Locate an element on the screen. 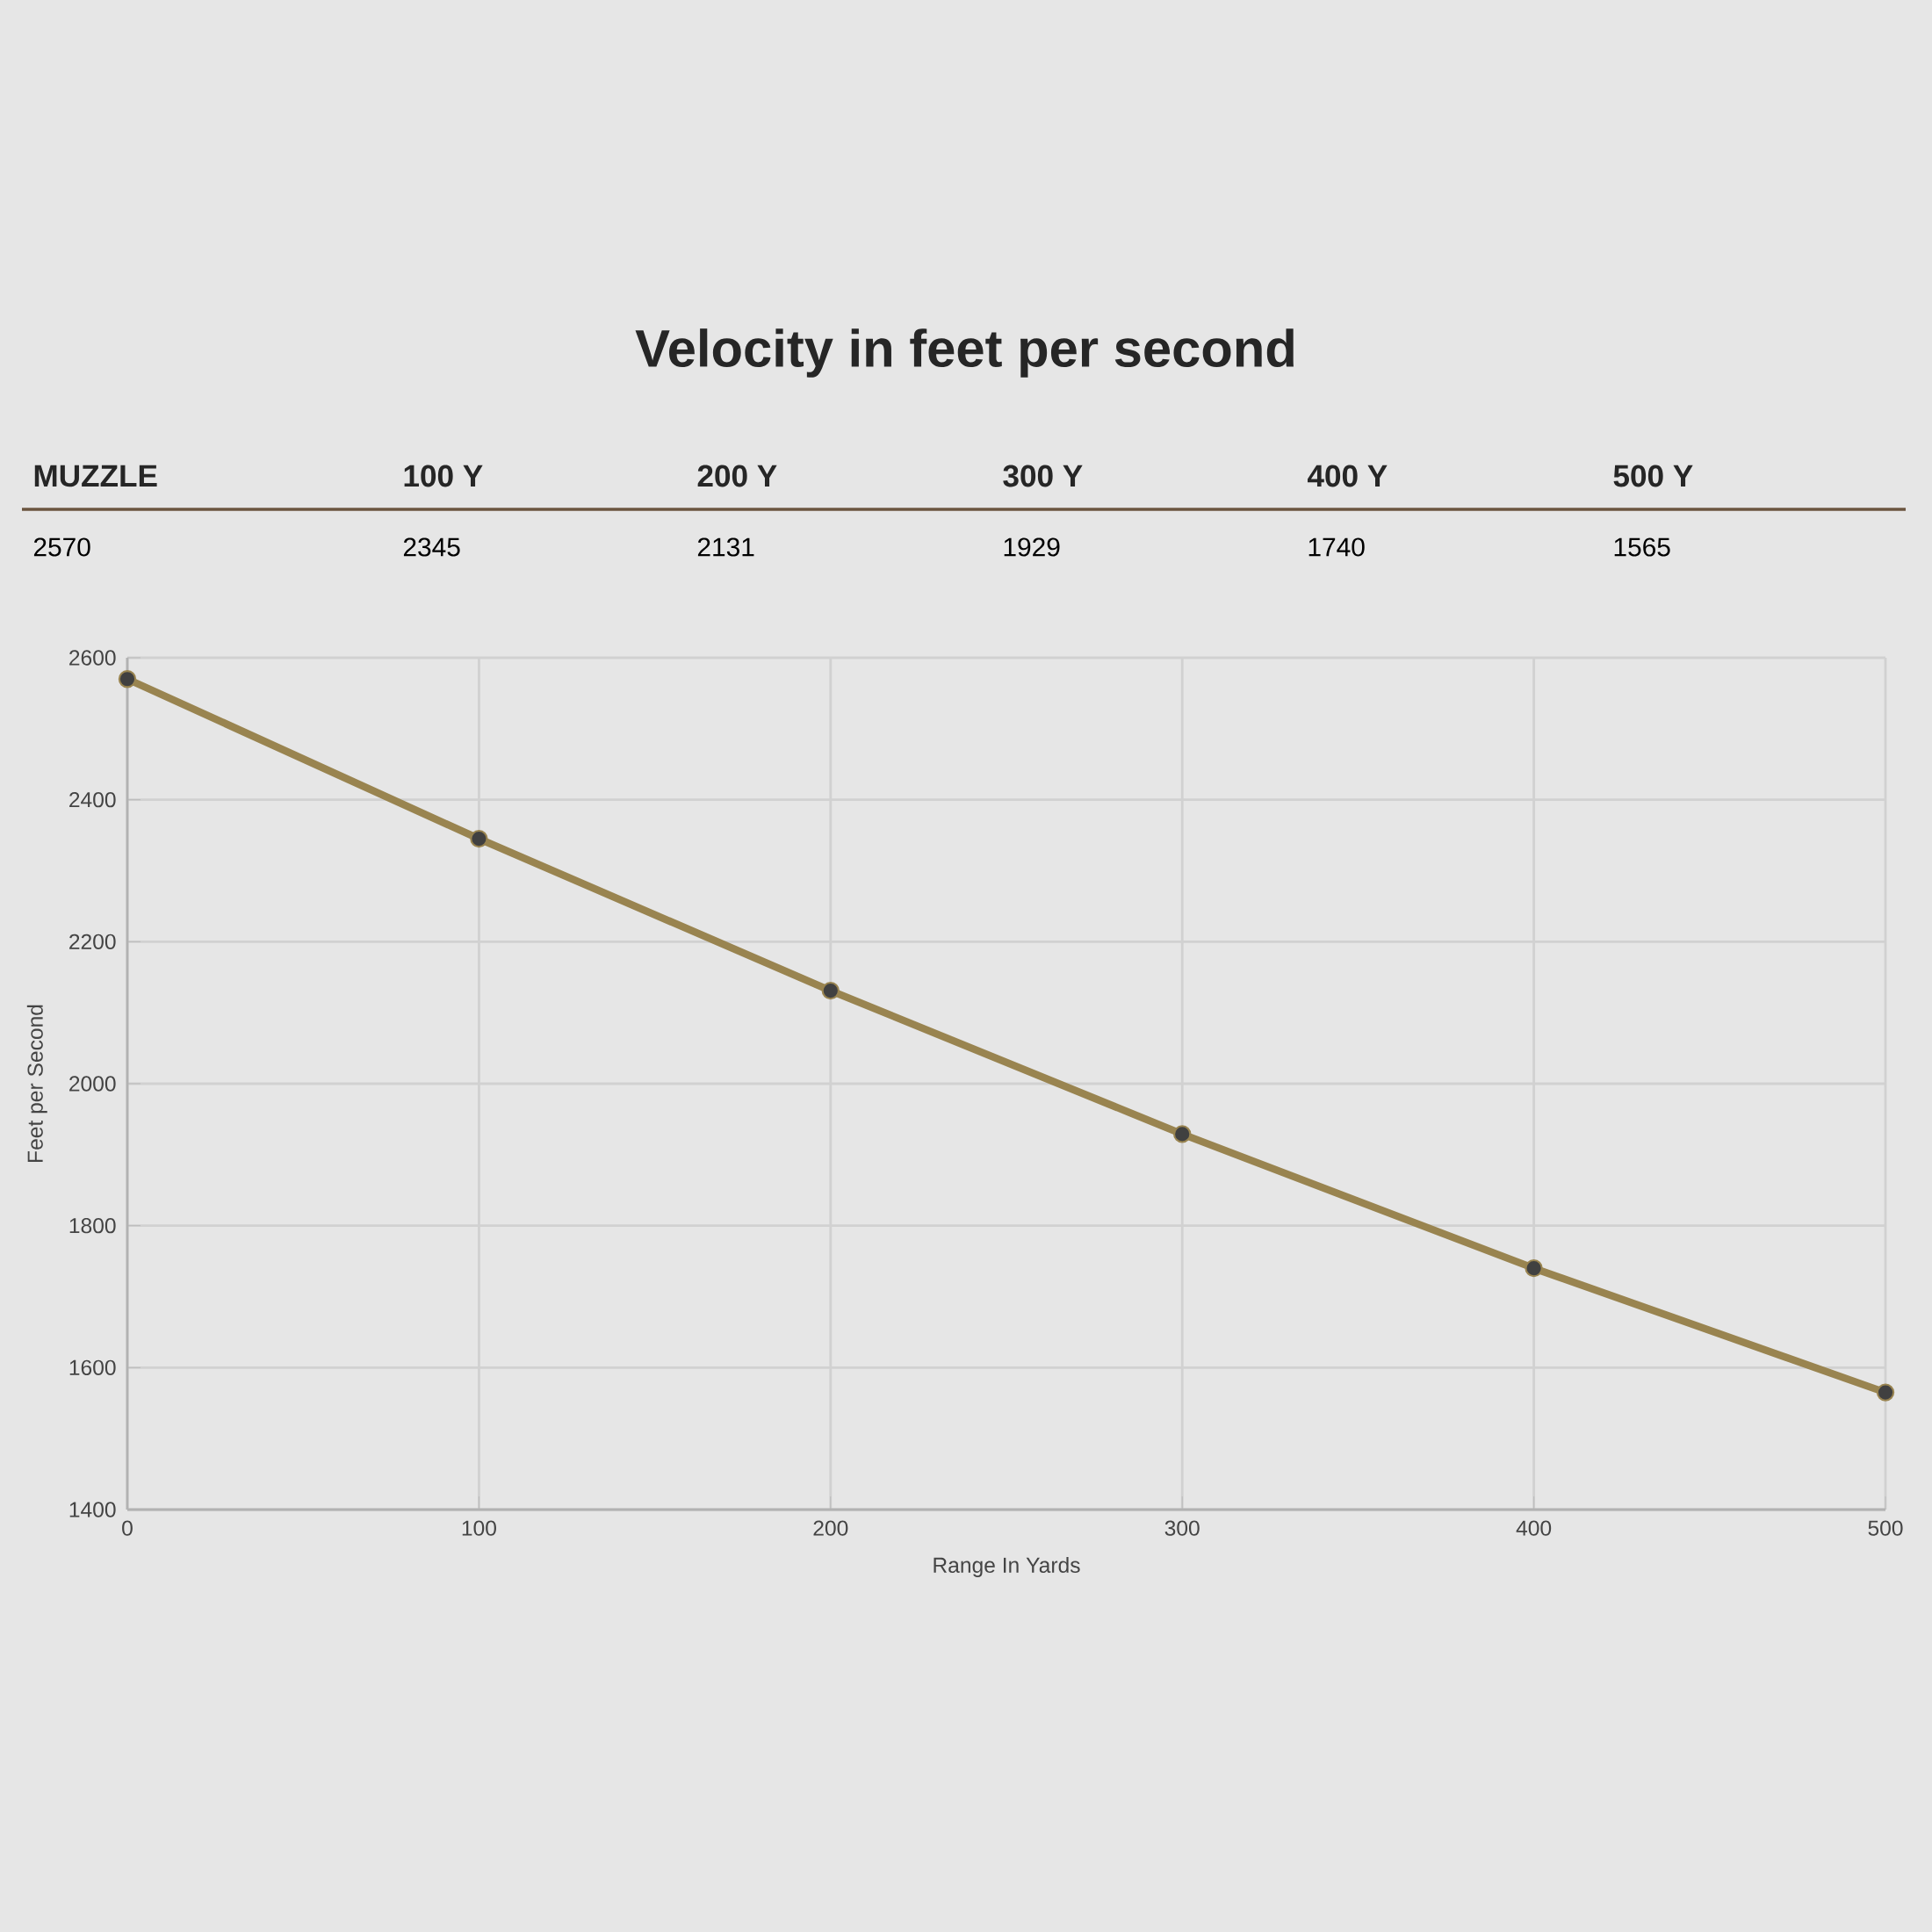 The width and height of the screenshot is (1932, 1932). text: MUZZLE is located at coordinates (96, 476).